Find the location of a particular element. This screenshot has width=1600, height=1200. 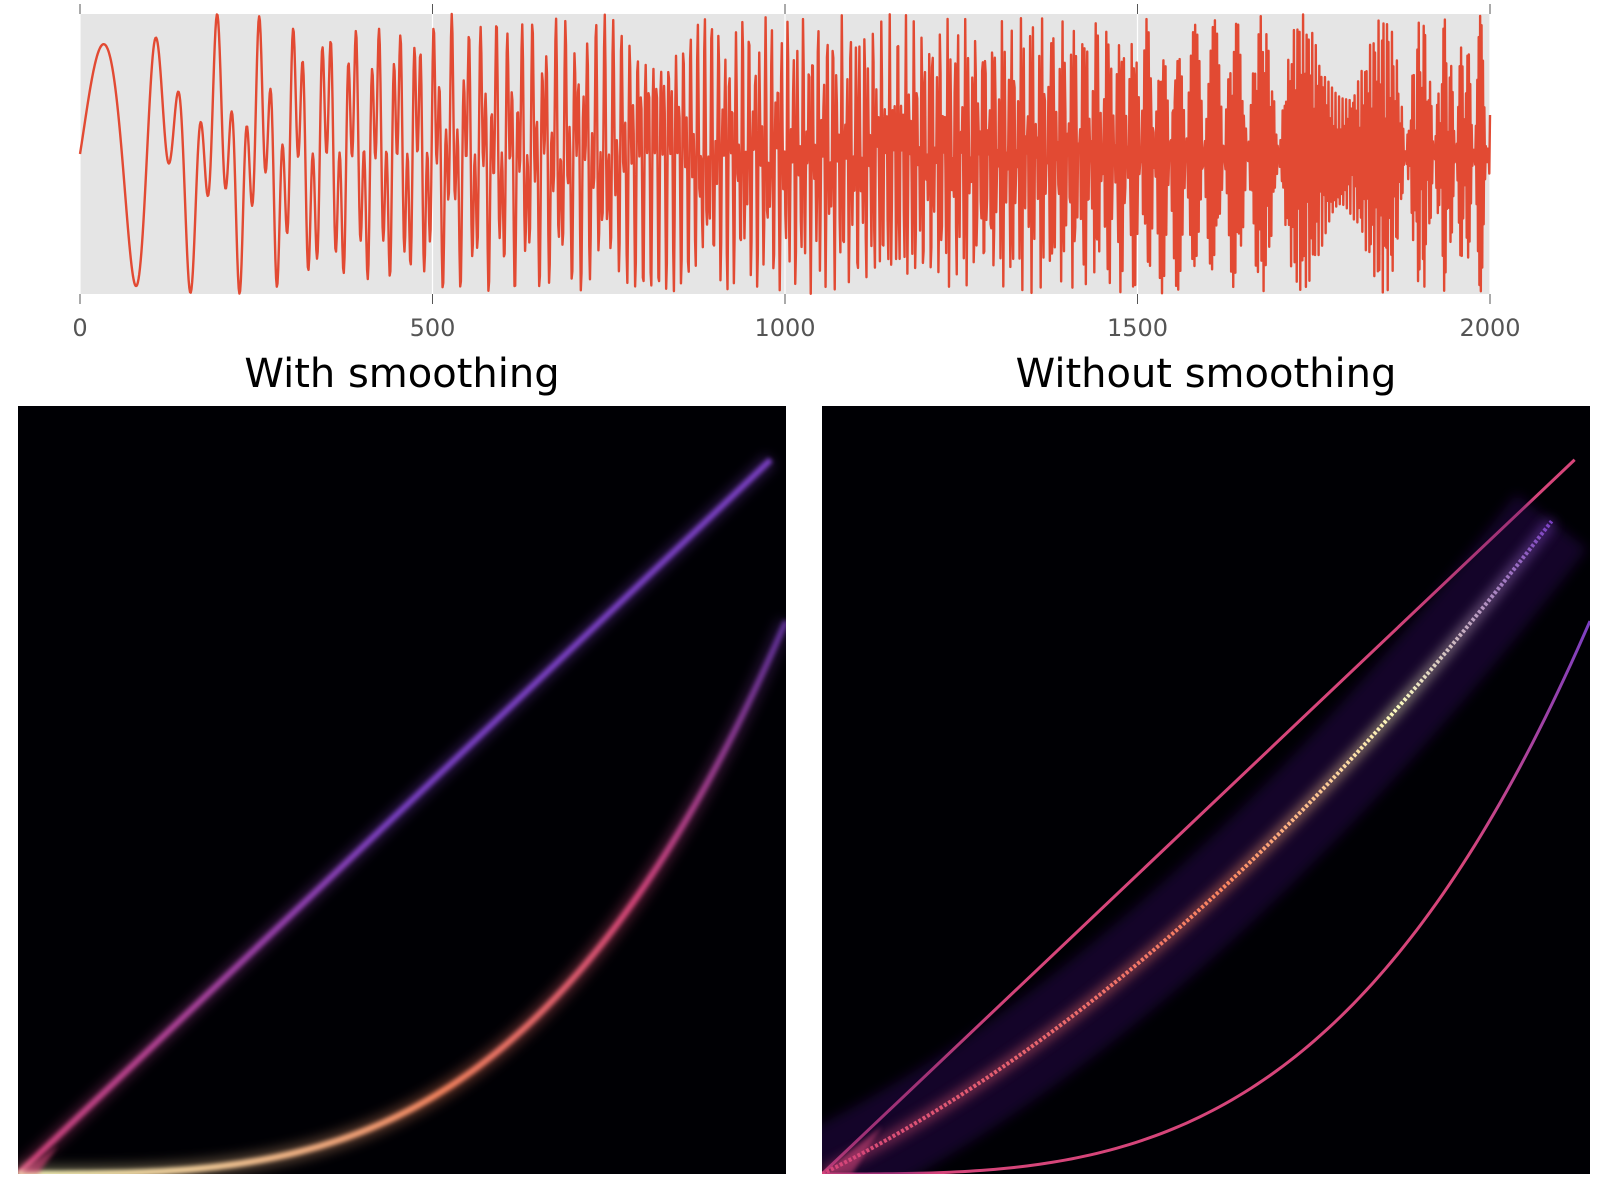

signal-x-tick-label: 2000 is located at coordinates (1489, 328).